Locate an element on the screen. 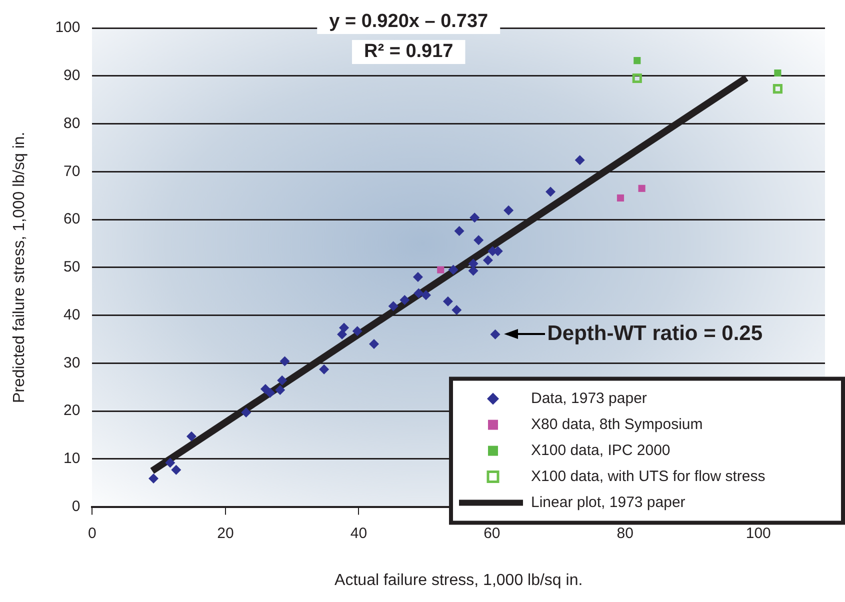 The image size is (845, 602). y-tick-label: 60 is located at coordinates (72, 219).